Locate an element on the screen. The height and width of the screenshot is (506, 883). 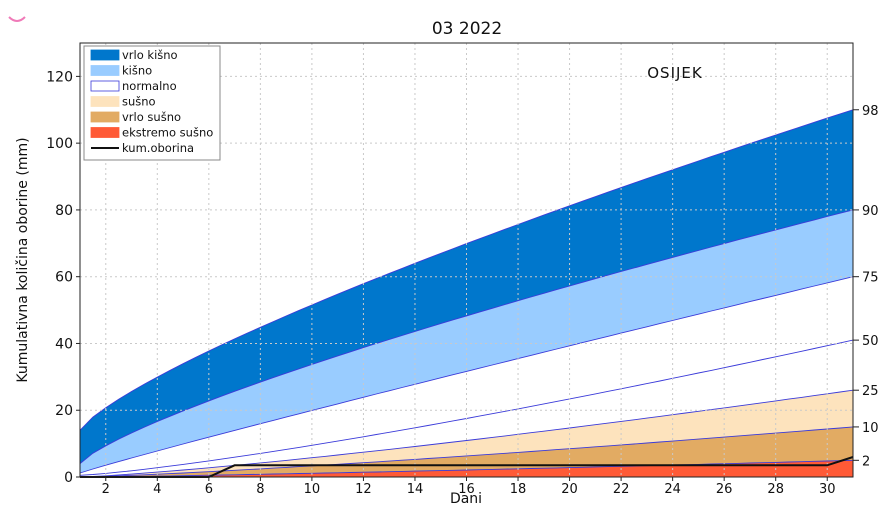
percentile-label: 90 is located at coordinates (870, 211).